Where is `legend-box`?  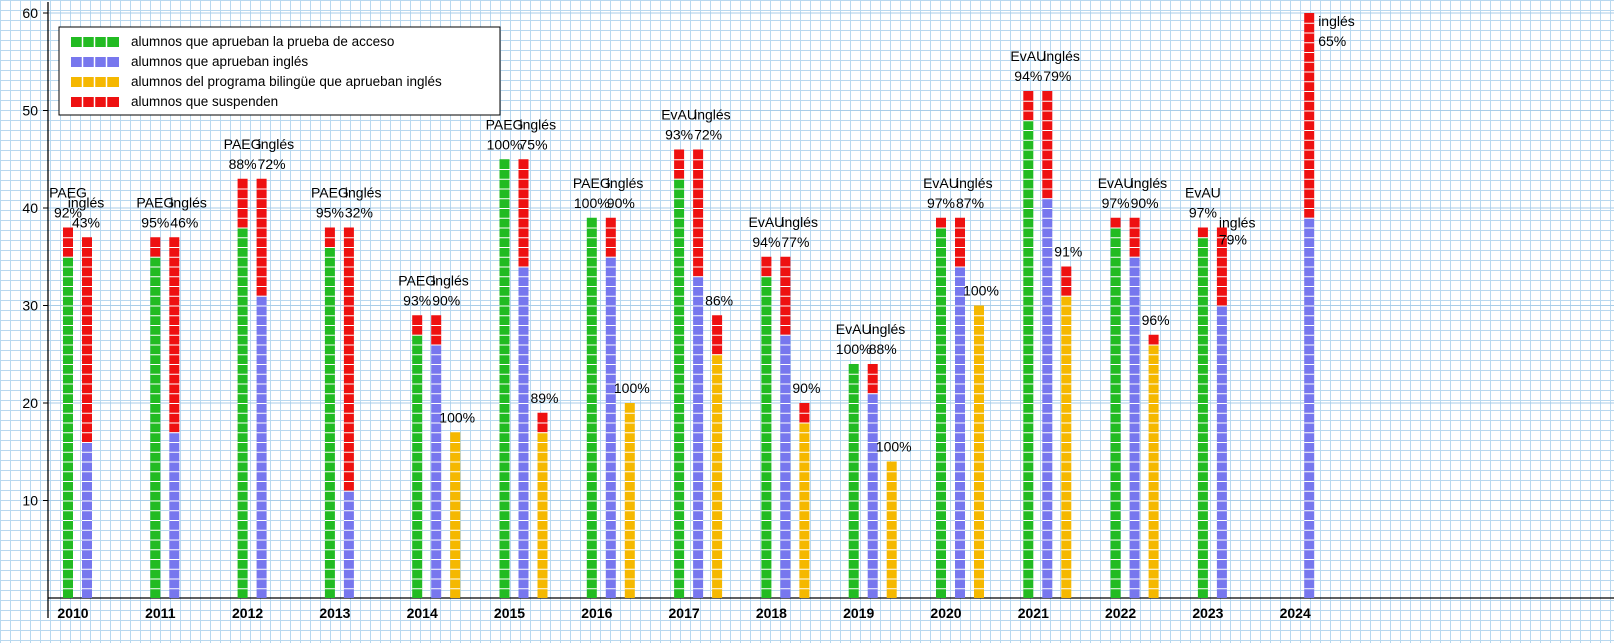
legend-box is located at coordinates (279, 71).